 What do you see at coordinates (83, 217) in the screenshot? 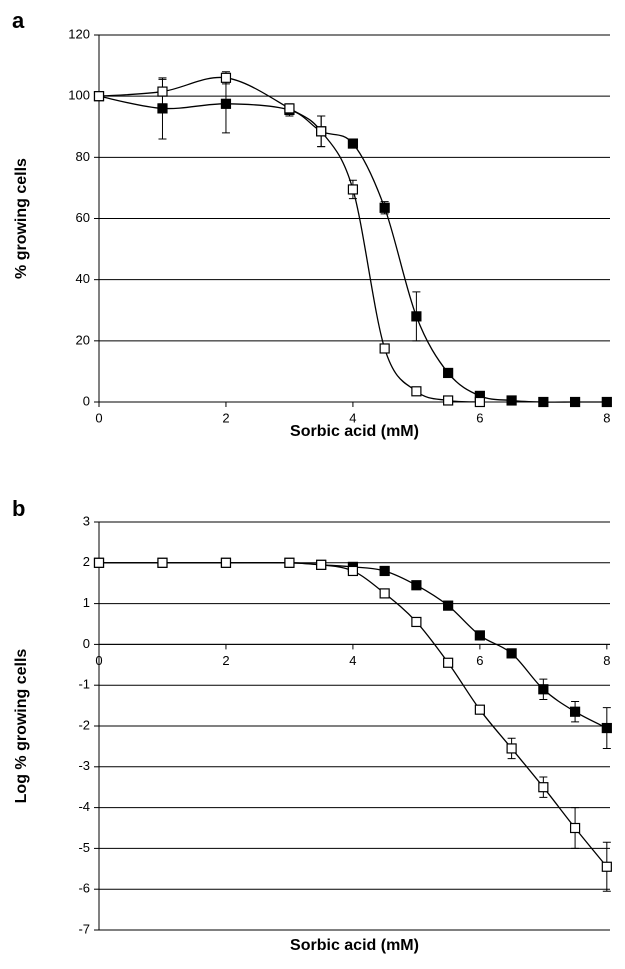
I see `y-tick-label: 60` at bounding box center [83, 217].